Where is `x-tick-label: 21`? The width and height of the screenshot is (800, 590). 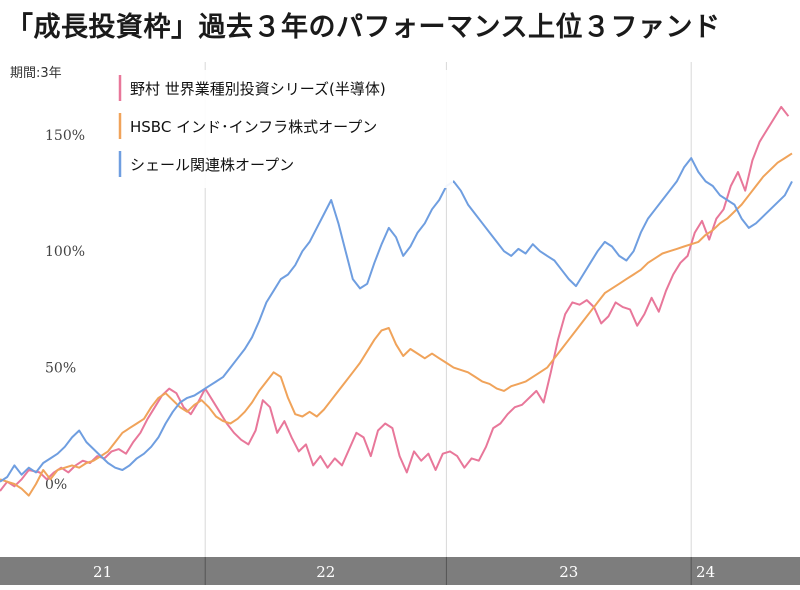 x-tick-label: 21 is located at coordinates (102, 572).